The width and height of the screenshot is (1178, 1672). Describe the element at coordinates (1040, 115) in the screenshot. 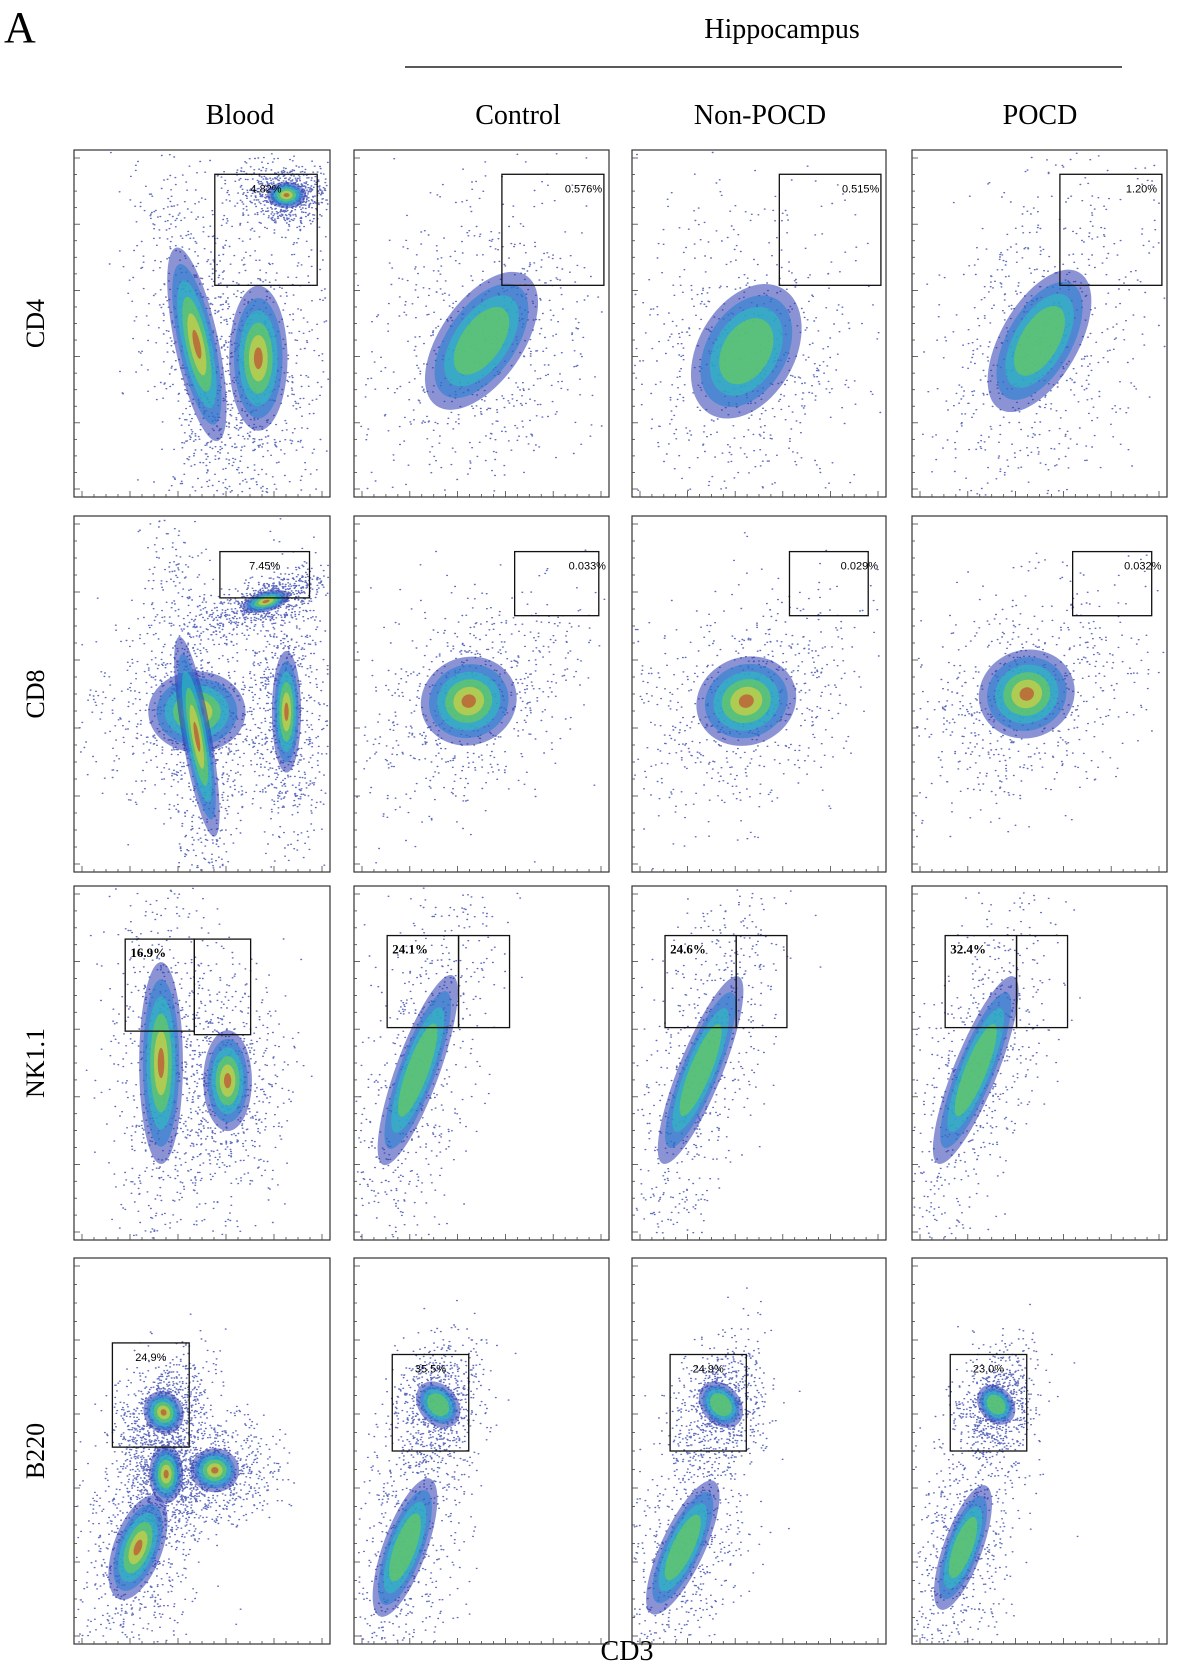

I see `column-label: POCD` at that location.